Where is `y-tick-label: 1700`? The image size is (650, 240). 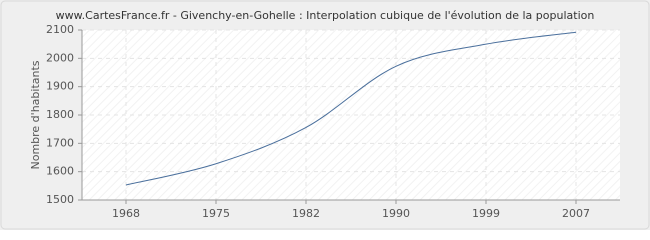 y-tick-label: 1700 is located at coordinates (60, 142).